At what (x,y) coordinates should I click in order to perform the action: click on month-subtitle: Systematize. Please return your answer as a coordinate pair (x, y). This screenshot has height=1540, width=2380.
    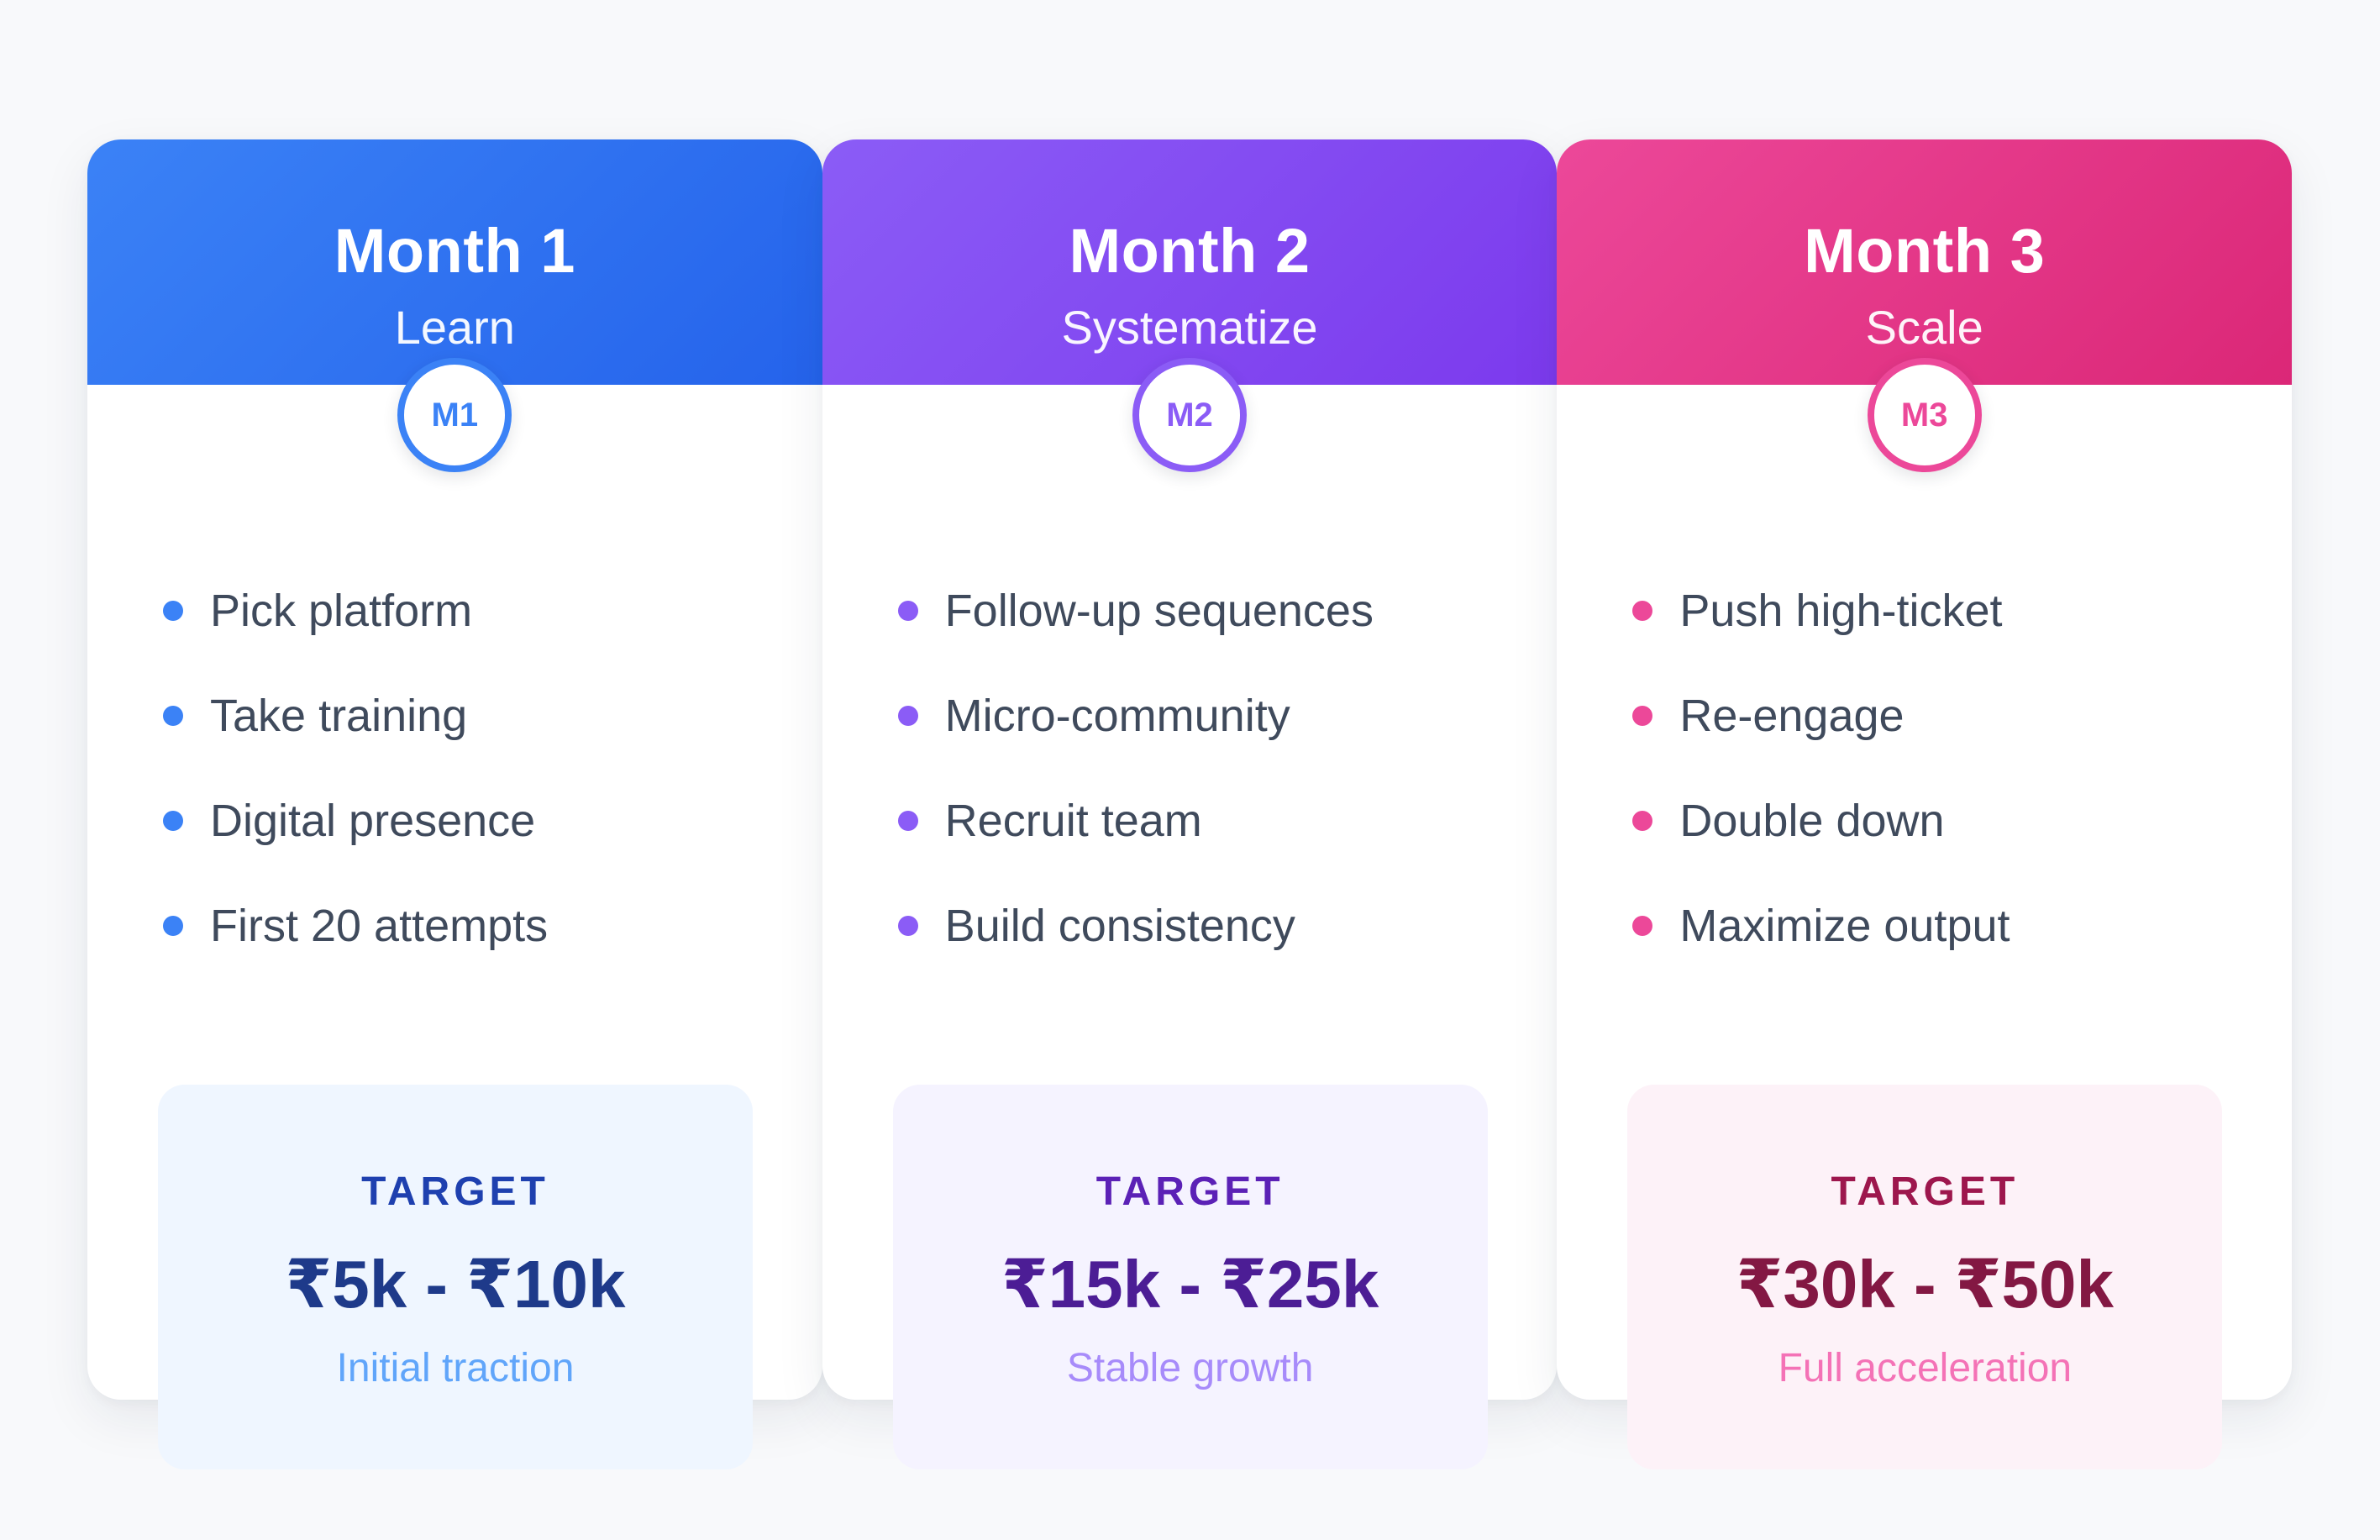
    Looking at the image, I should click on (1189, 328).